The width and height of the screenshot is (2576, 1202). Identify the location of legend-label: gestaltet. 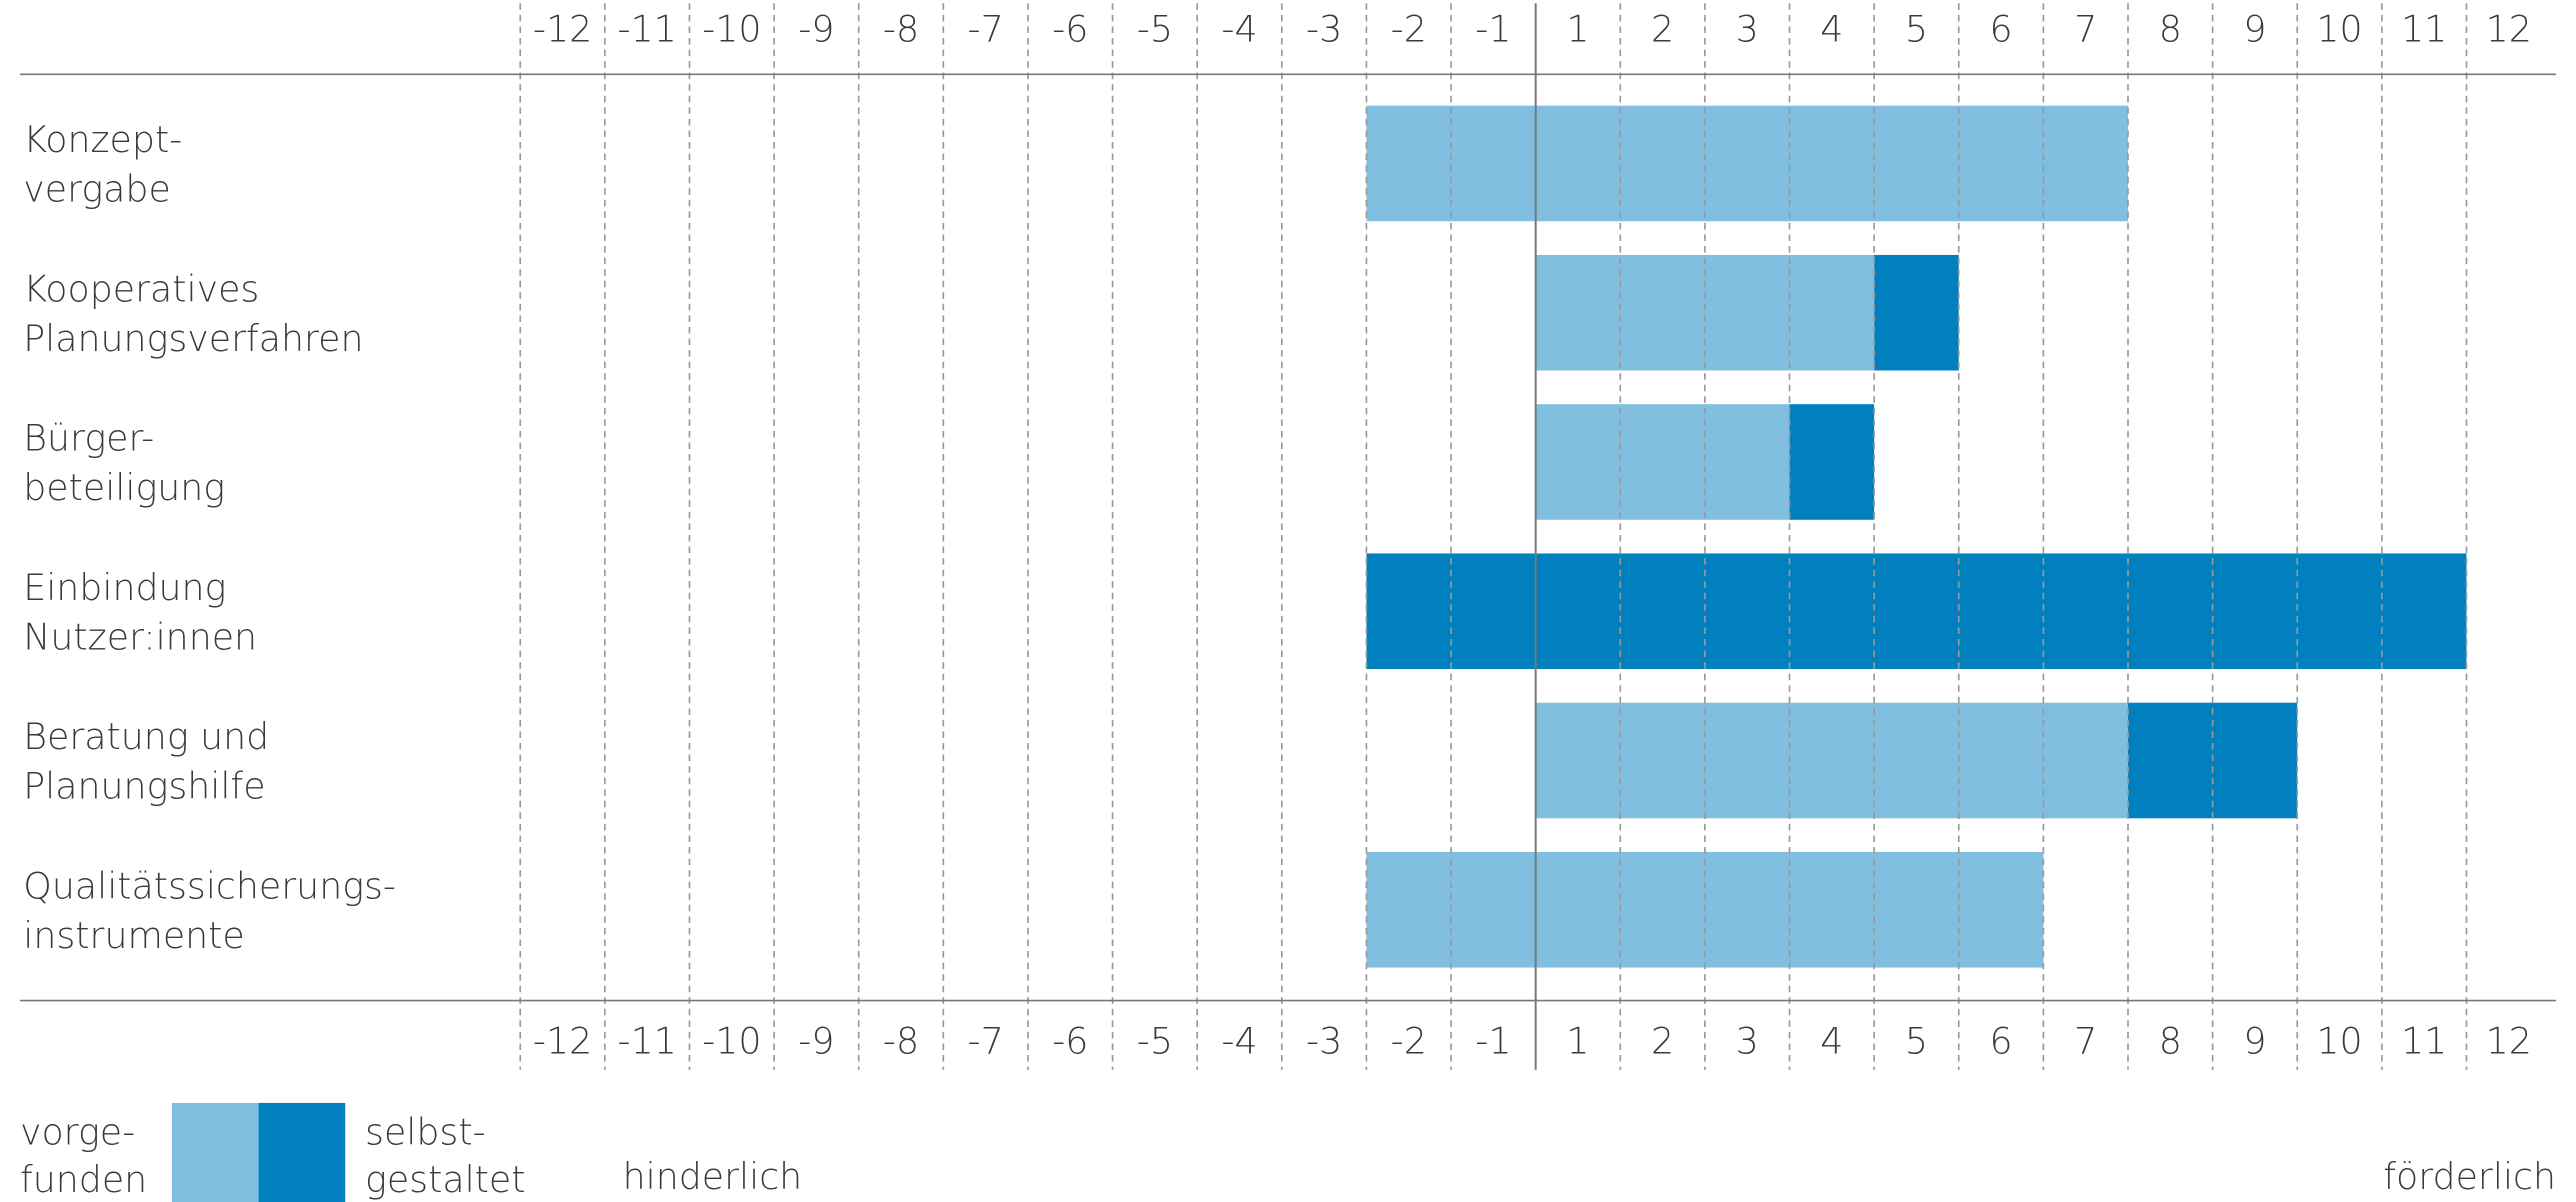
(445, 1179).